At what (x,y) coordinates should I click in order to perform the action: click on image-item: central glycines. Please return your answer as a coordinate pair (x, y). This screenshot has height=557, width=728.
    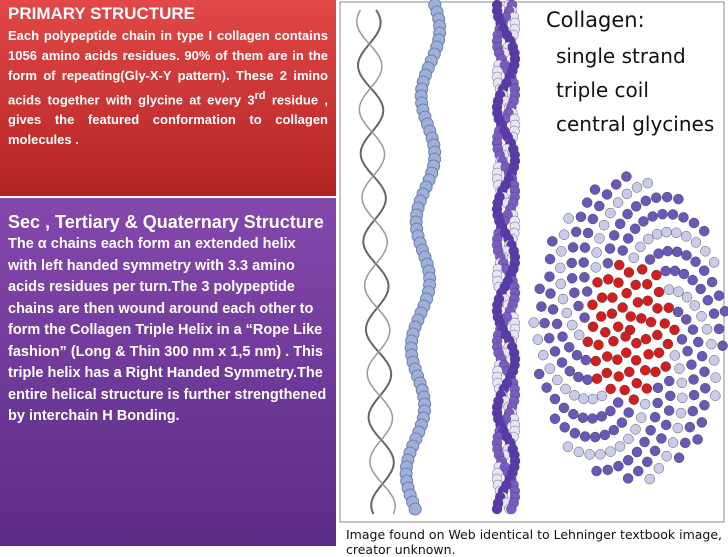
    Looking at the image, I should click on (635, 124).